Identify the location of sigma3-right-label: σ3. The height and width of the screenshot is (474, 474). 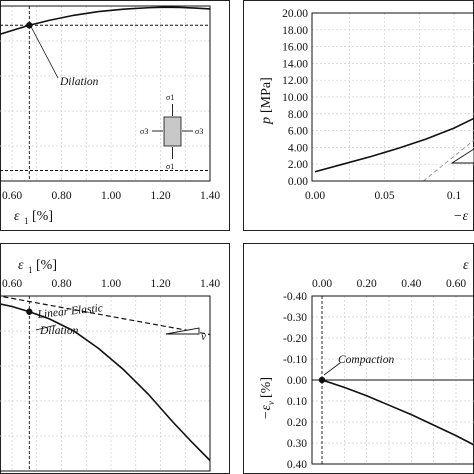
(199, 131).